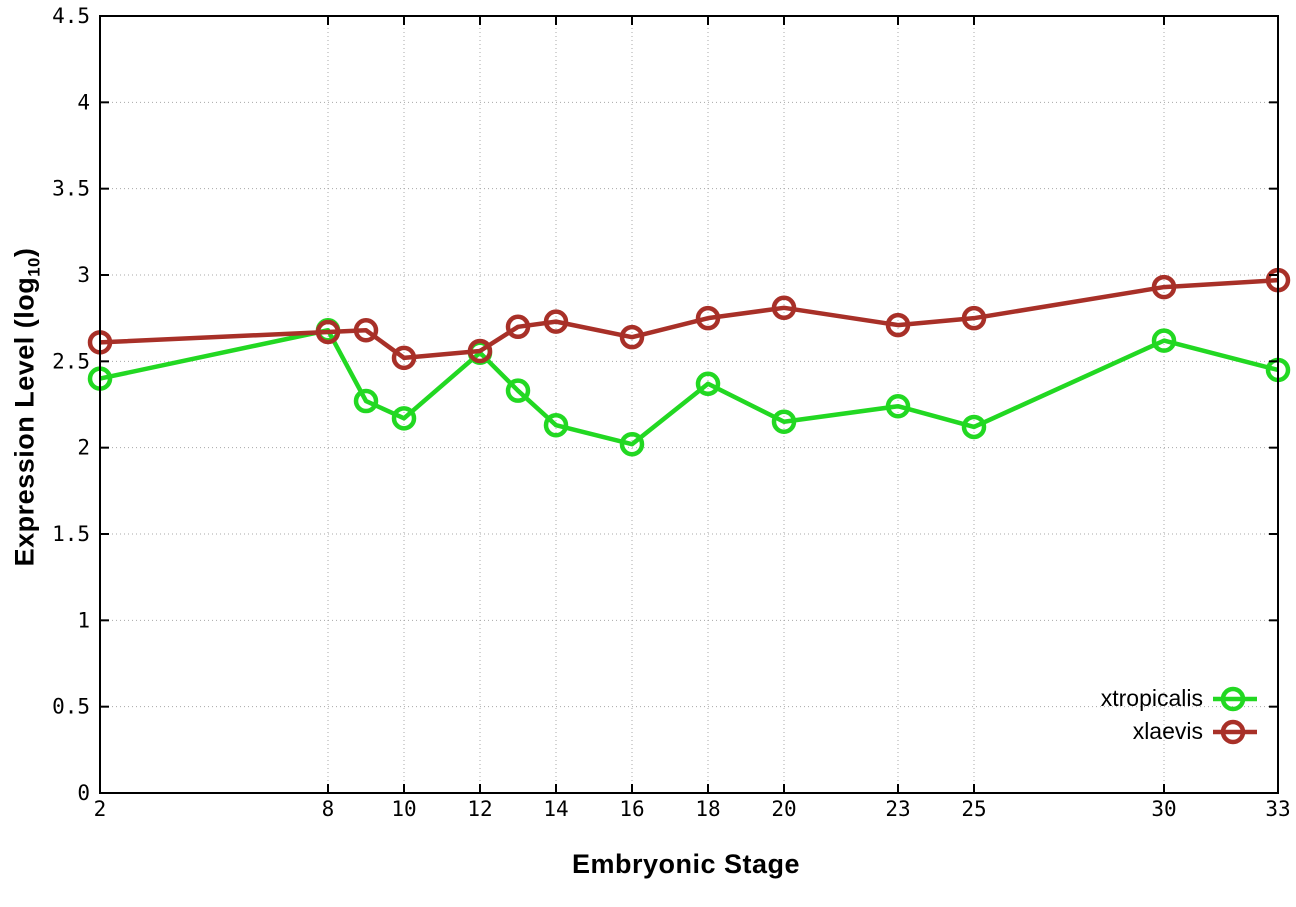 The height and width of the screenshot is (907, 1296). What do you see at coordinates (973, 809) in the screenshot?
I see `x-tick-label: 25` at bounding box center [973, 809].